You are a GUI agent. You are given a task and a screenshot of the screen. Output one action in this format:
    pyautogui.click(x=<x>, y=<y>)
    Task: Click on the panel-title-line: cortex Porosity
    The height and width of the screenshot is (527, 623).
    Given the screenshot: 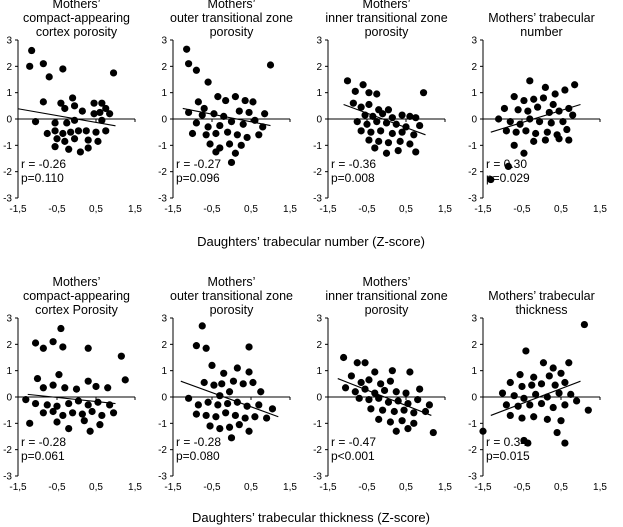 What is the action you would take?
    pyautogui.click(x=76, y=310)
    